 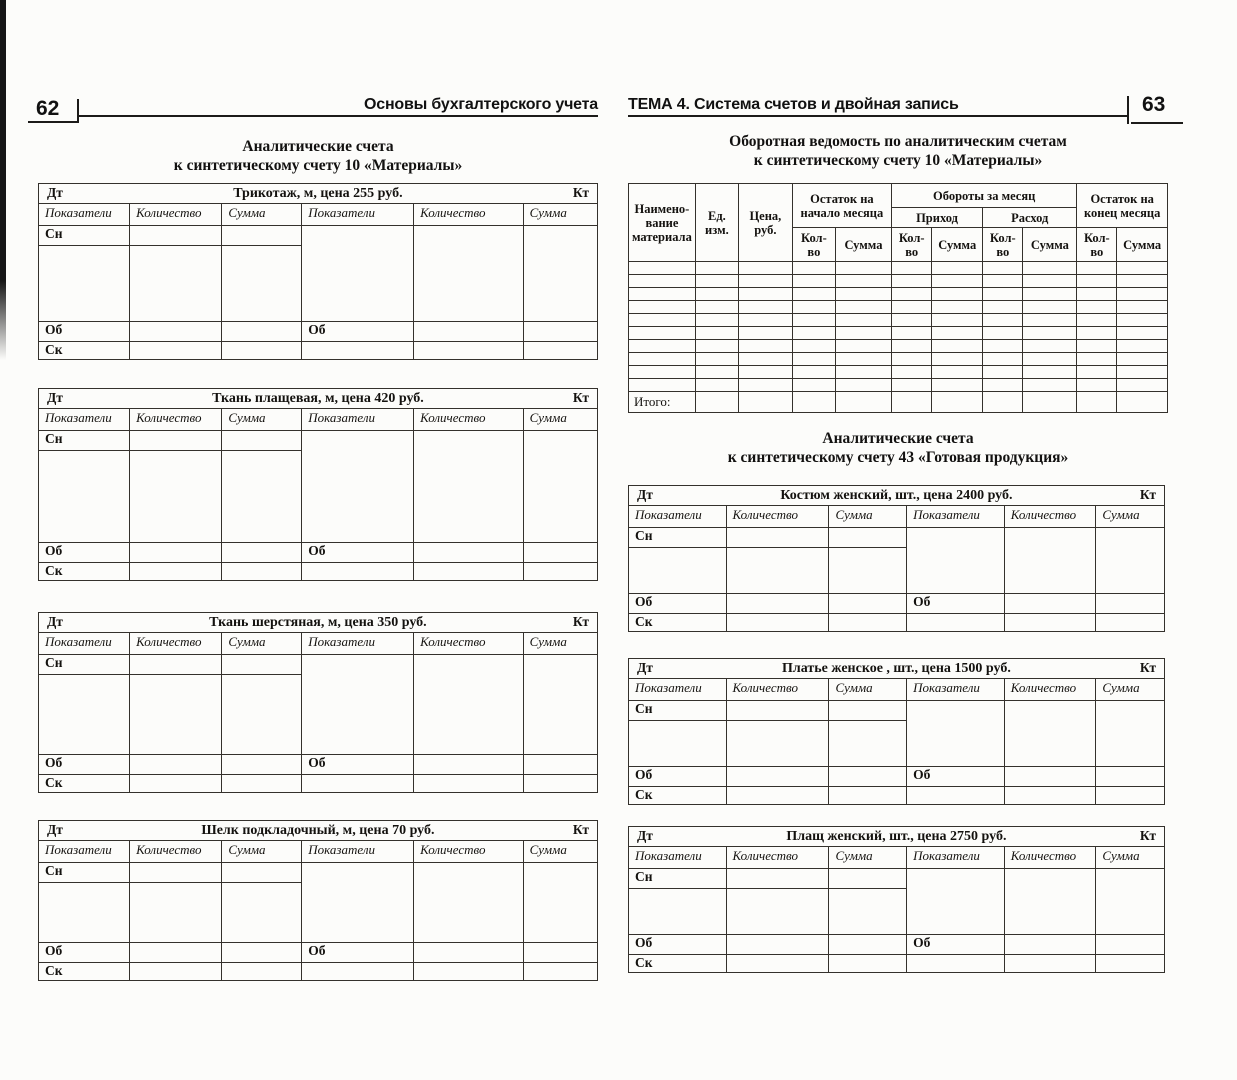 I want to click on col-header-unit: Ед. изм., so click(x=716, y=222).